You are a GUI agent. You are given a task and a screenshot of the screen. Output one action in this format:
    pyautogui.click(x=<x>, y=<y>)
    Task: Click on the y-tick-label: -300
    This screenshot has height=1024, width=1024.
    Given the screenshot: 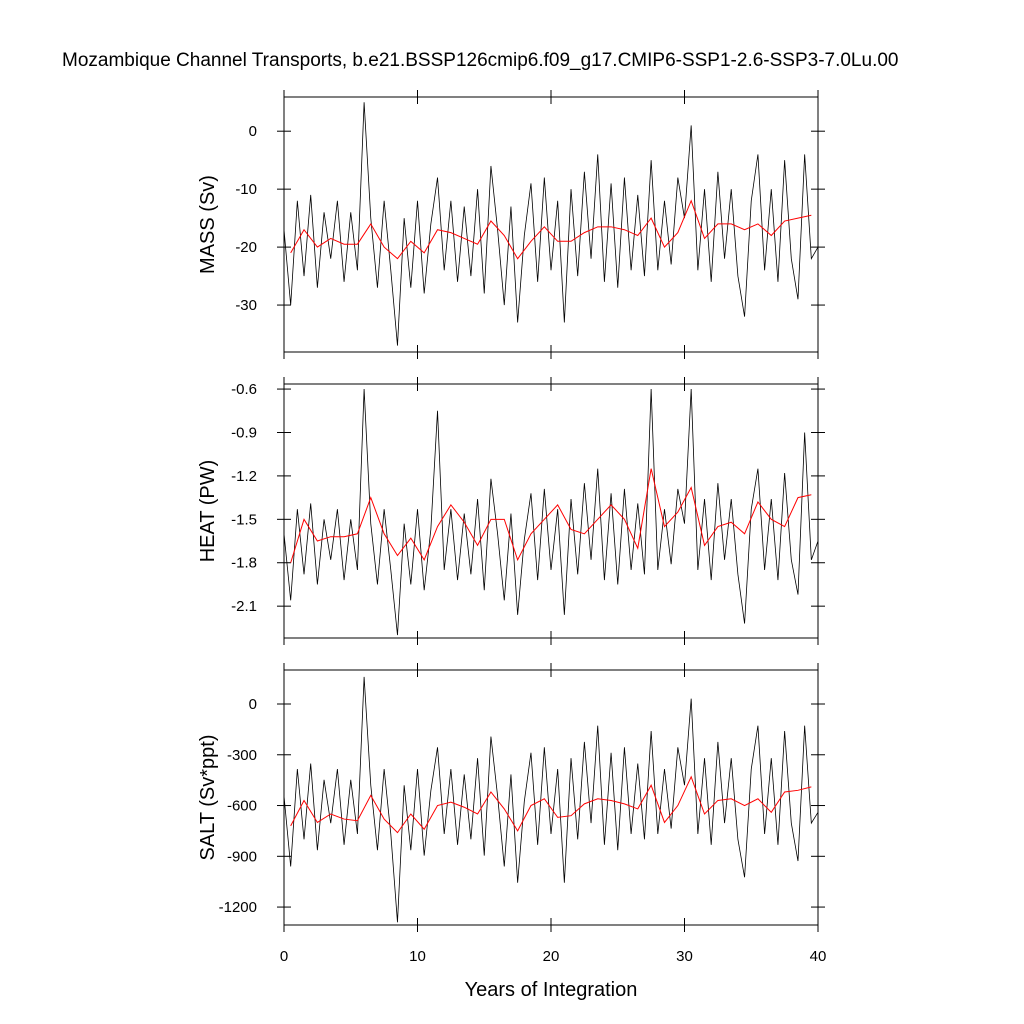 What is the action you would take?
    pyautogui.click(x=242, y=755)
    